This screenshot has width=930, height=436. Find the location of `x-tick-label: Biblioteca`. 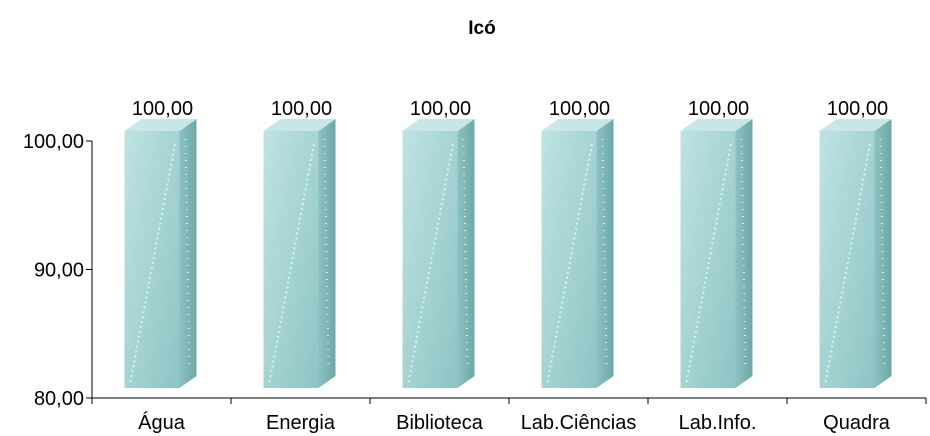

x-tick-label: Biblioteca is located at coordinates (440, 423).